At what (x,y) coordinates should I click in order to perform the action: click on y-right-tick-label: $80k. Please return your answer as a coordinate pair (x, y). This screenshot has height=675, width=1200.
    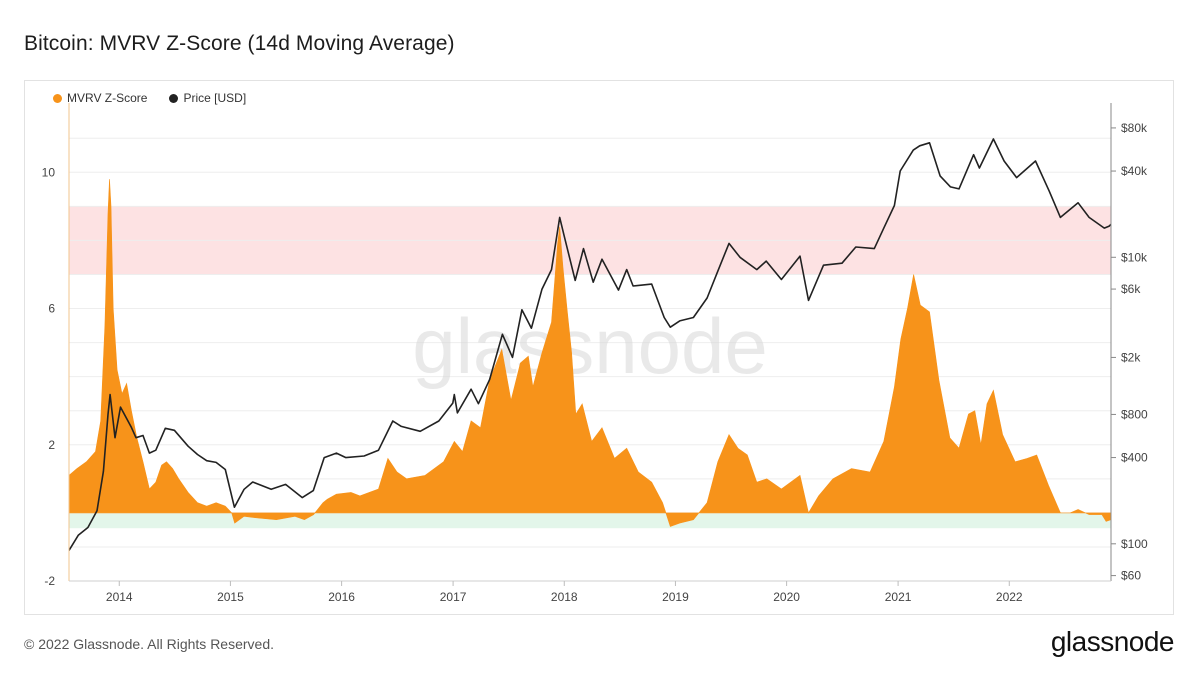
    Looking at the image, I should click on (1134, 128).